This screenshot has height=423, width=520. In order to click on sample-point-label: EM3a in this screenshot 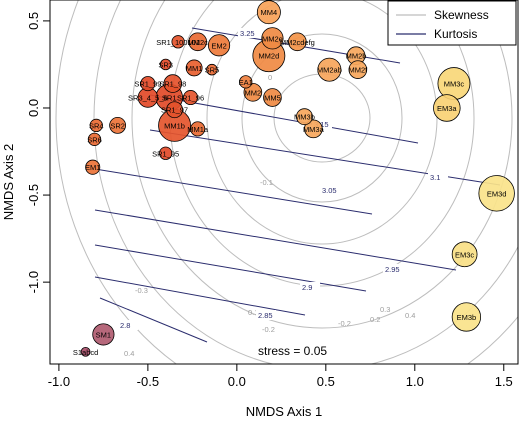, I will do `click(447, 108)`.